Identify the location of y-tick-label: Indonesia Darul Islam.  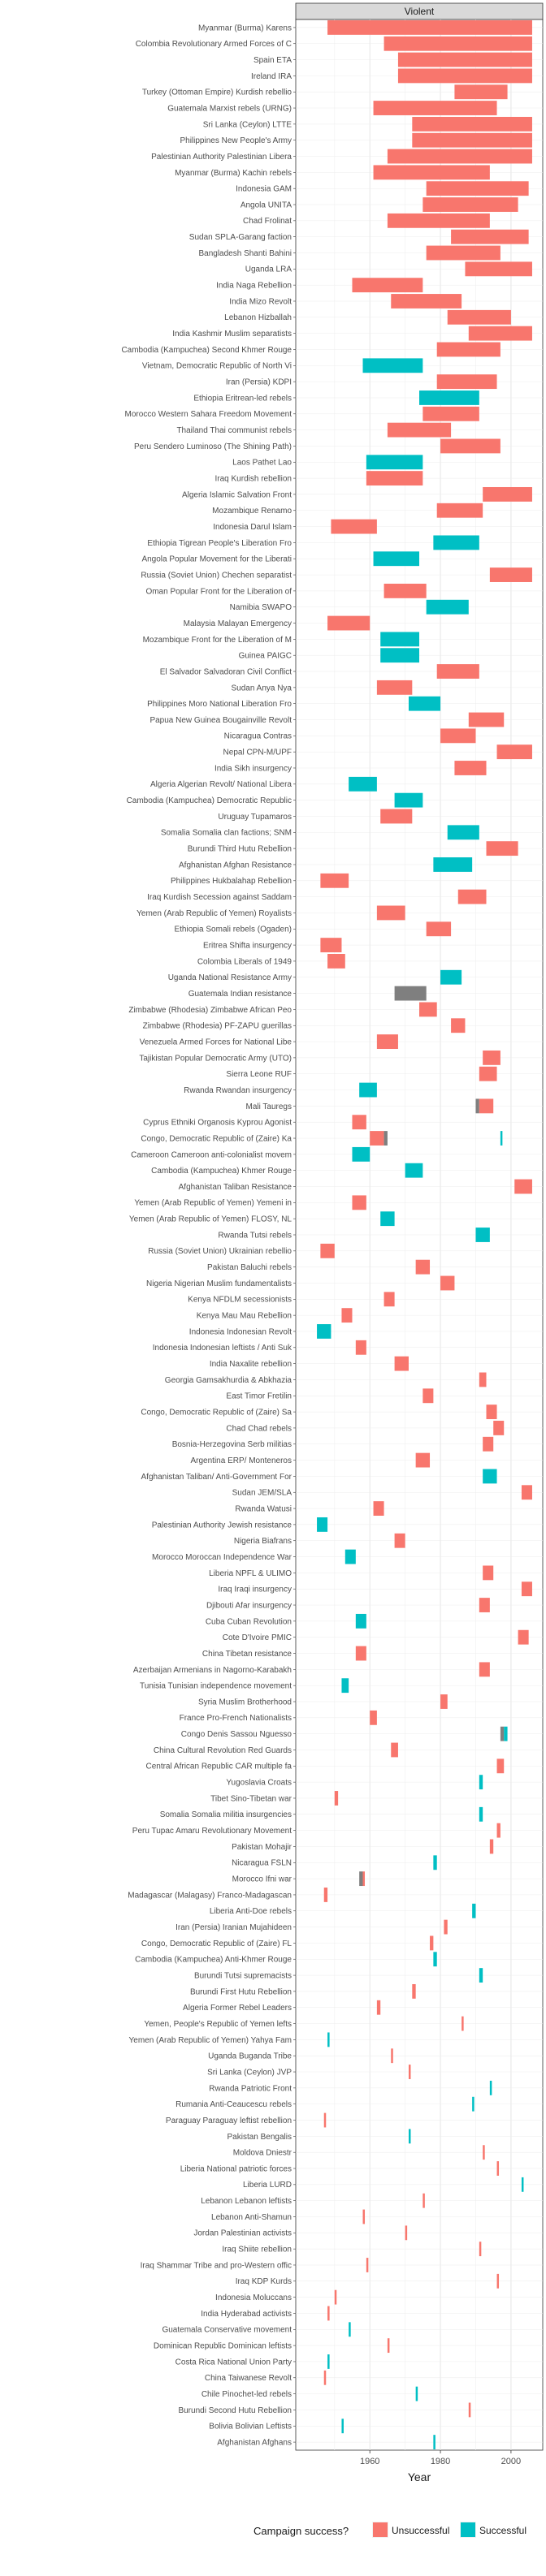
(252, 527).